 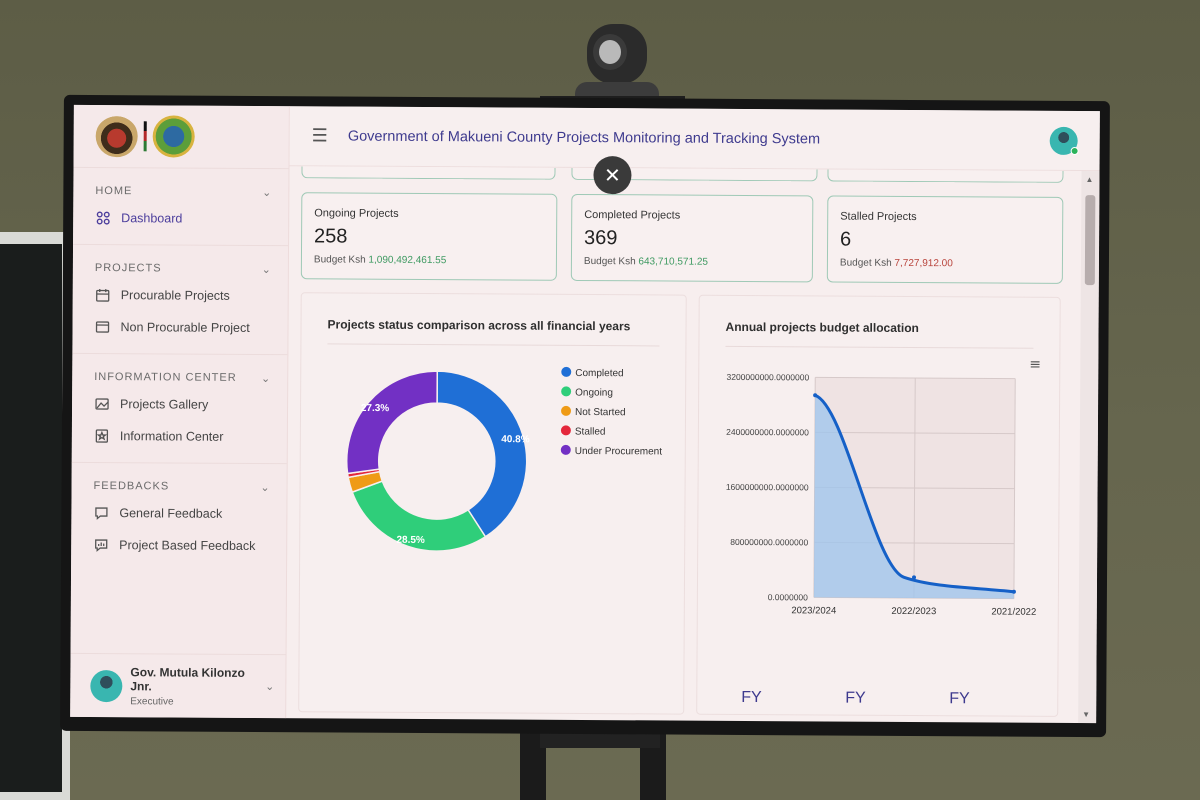 I want to click on sidebar-item-non-procurable-project: Non Procurable Project, so click(x=179, y=327).